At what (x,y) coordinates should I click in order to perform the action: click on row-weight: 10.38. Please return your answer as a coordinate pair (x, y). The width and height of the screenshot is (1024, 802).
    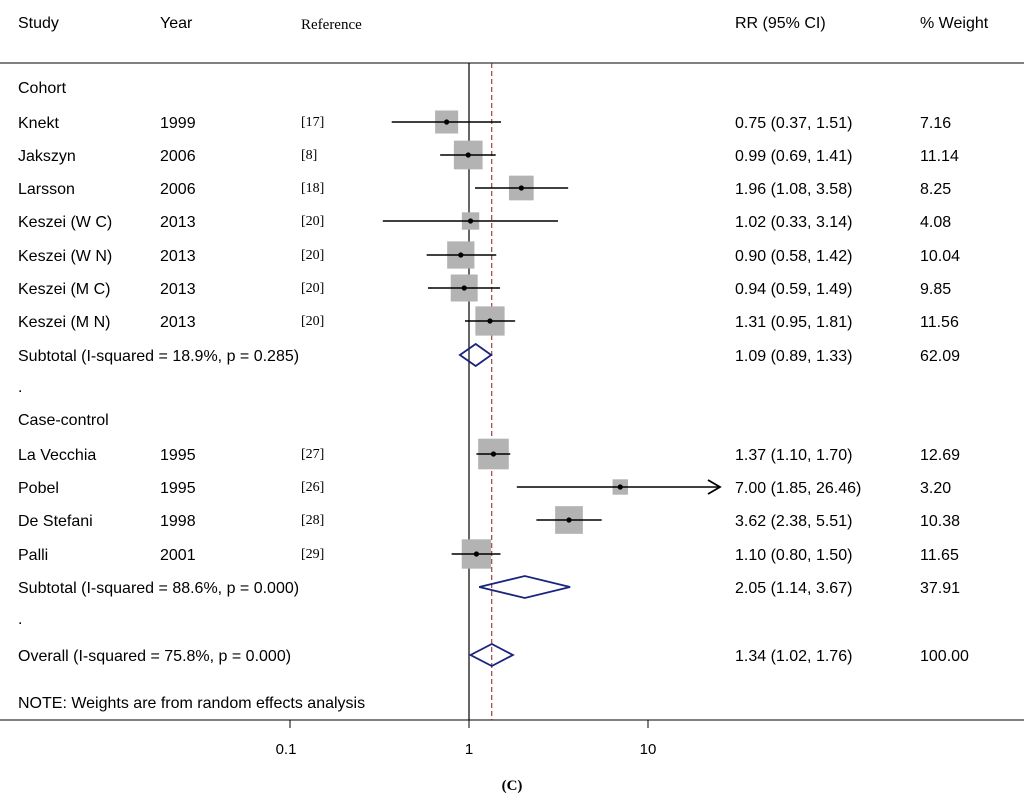
    Looking at the image, I should click on (940, 521).